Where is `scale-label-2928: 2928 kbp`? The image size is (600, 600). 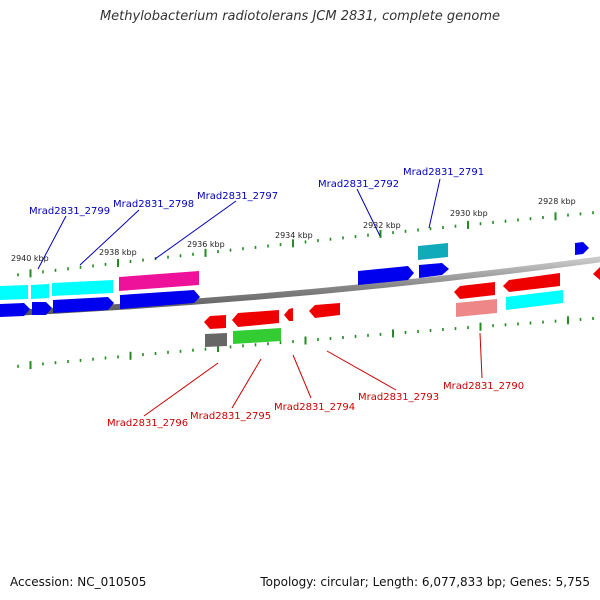
scale-label-2928: 2928 kbp is located at coordinates (557, 201).